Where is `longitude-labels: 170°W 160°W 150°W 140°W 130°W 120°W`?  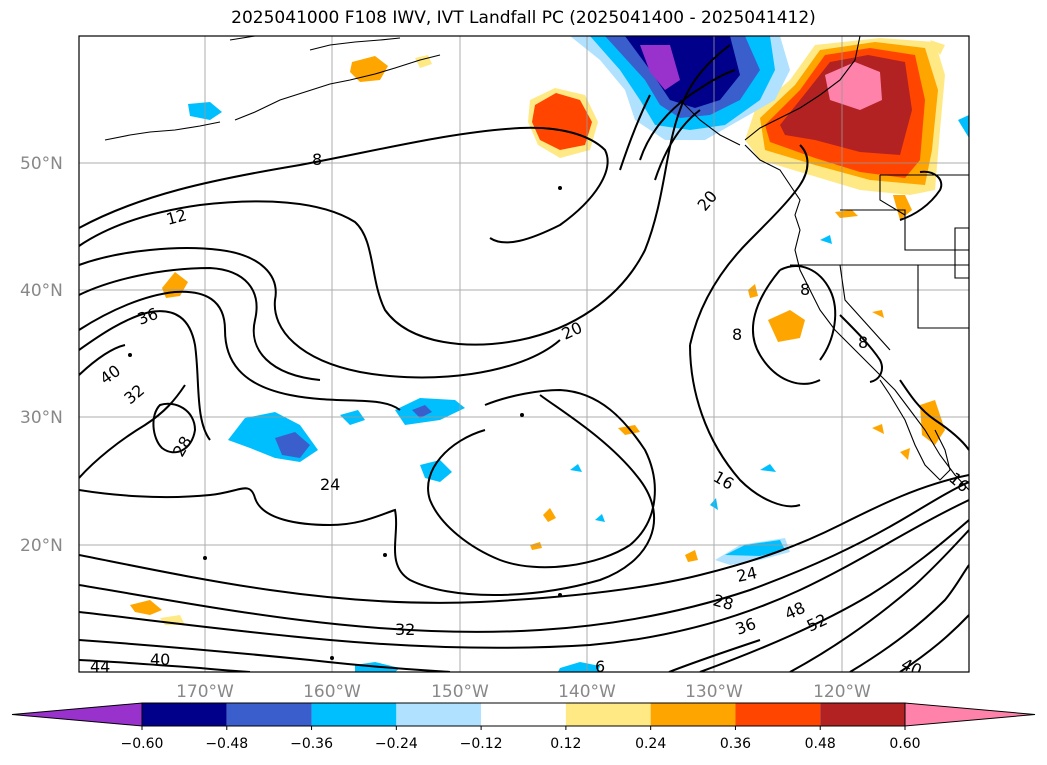
longitude-labels: 170°W 160°W 150°W 140°W 130°W 120°W is located at coordinates (523, 692).